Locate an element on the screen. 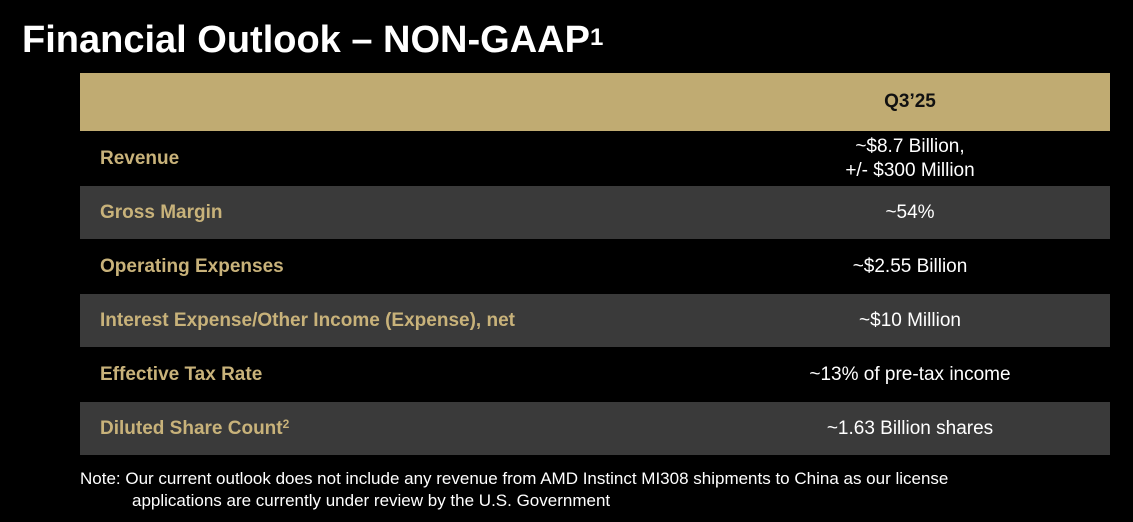 This screenshot has height=522, width=1133. row-value: ~13% of pre-tax income is located at coordinates (910, 375).